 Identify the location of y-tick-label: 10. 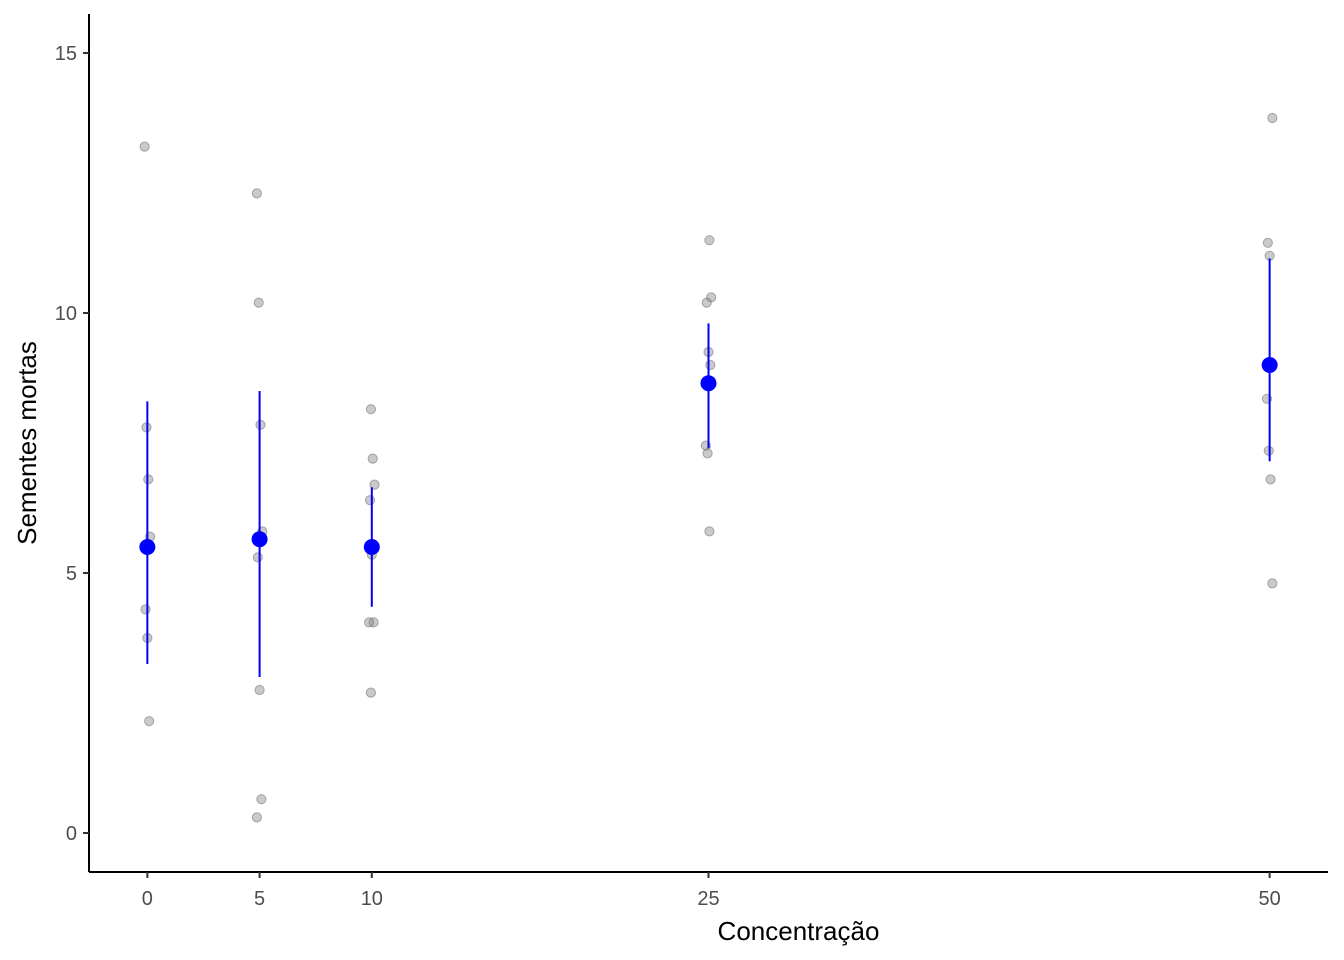
(66, 314).